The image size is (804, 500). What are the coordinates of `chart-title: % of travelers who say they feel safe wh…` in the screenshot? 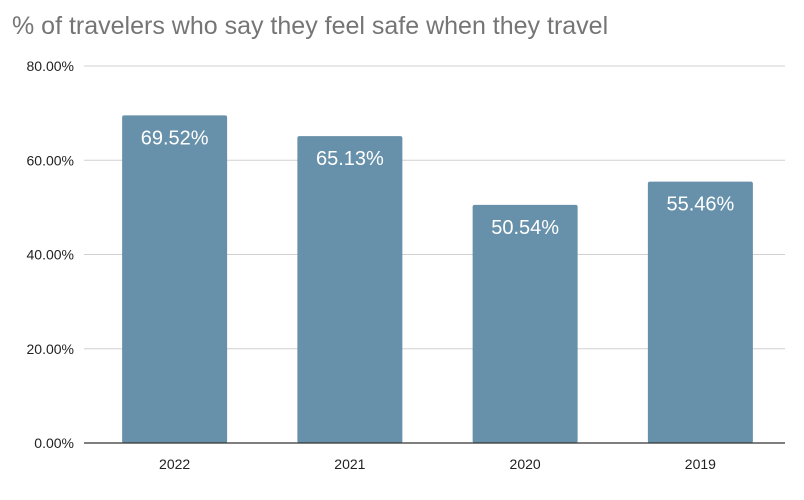 It's located at (310, 26).